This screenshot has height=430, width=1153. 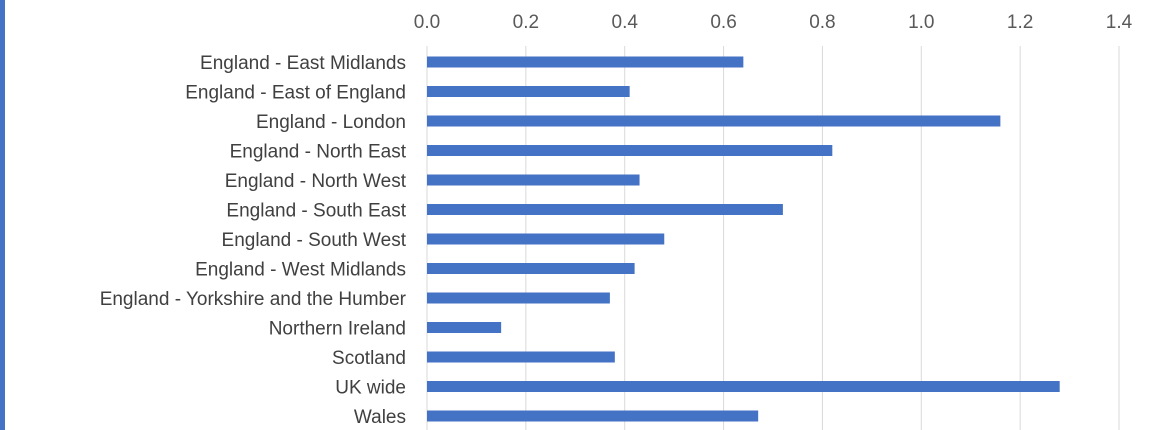 I want to click on category-label: England - East Midlands, so click(x=303, y=63).